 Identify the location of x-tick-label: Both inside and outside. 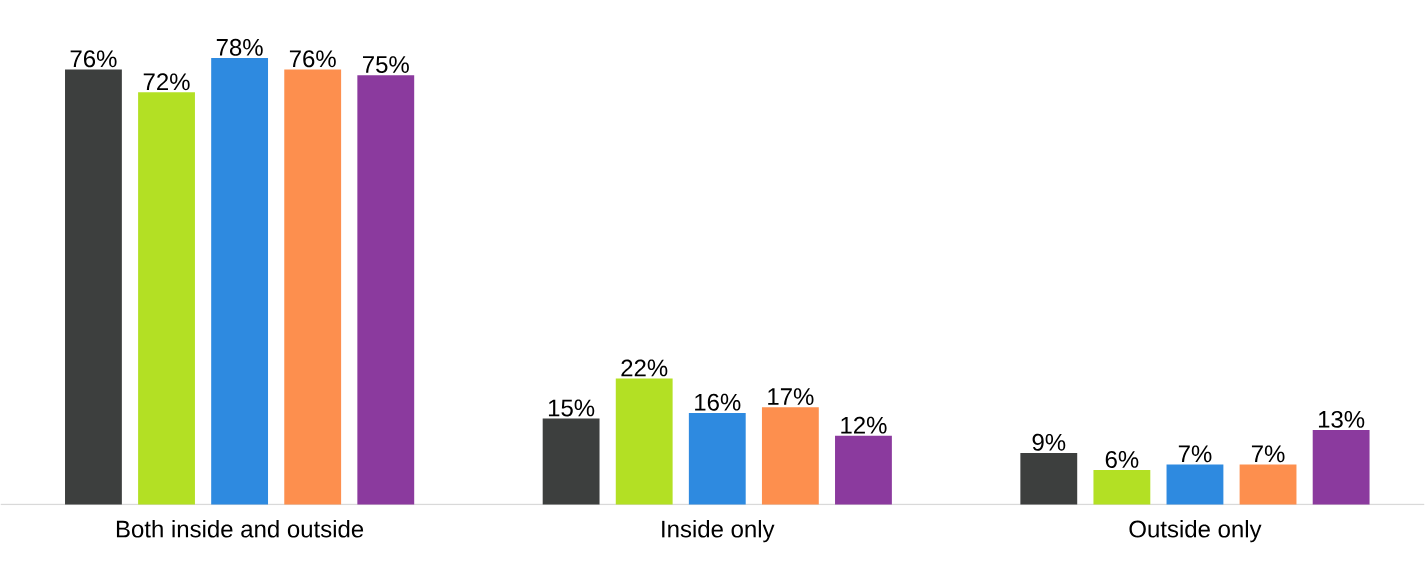
(240, 528).